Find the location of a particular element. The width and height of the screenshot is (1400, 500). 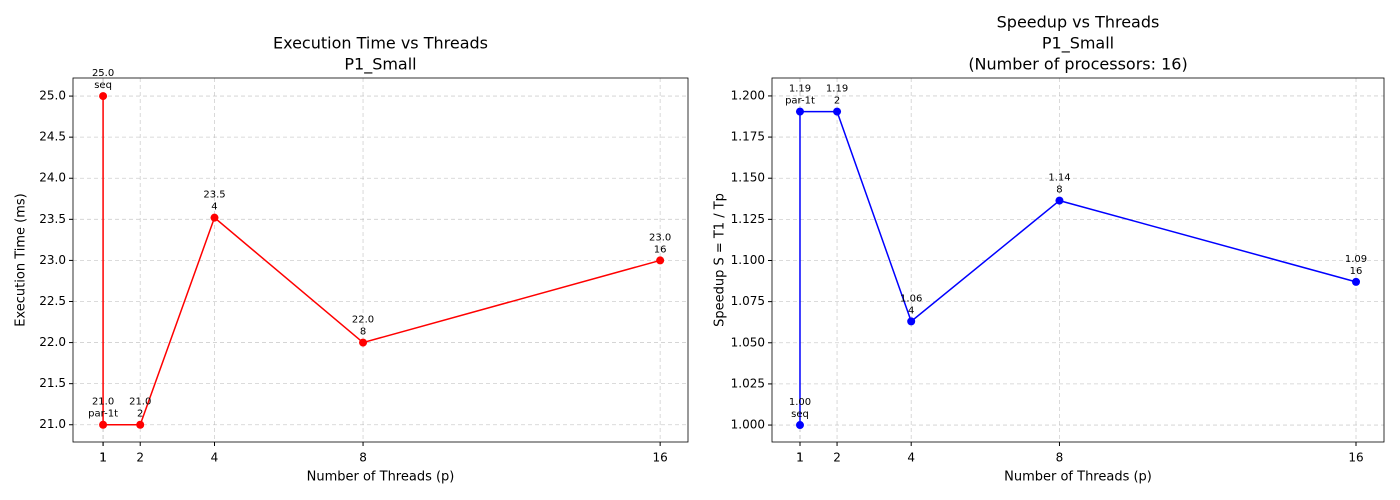

value-label: 22.0 is located at coordinates (363, 320).